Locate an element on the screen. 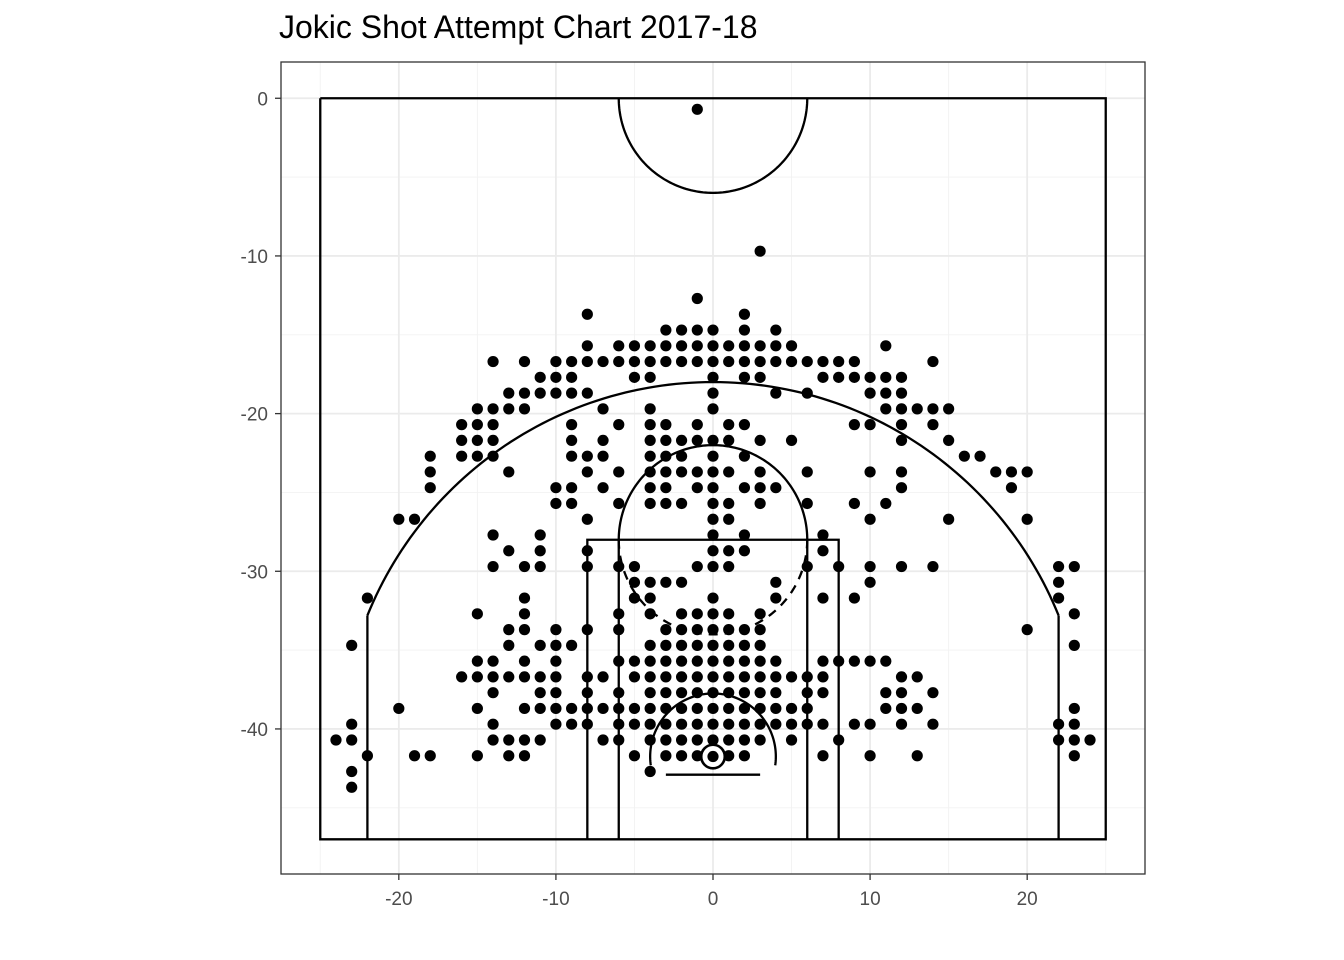 The width and height of the screenshot is (1344, 960). x-tick-label: -20 is located at coordinates (398, 899).